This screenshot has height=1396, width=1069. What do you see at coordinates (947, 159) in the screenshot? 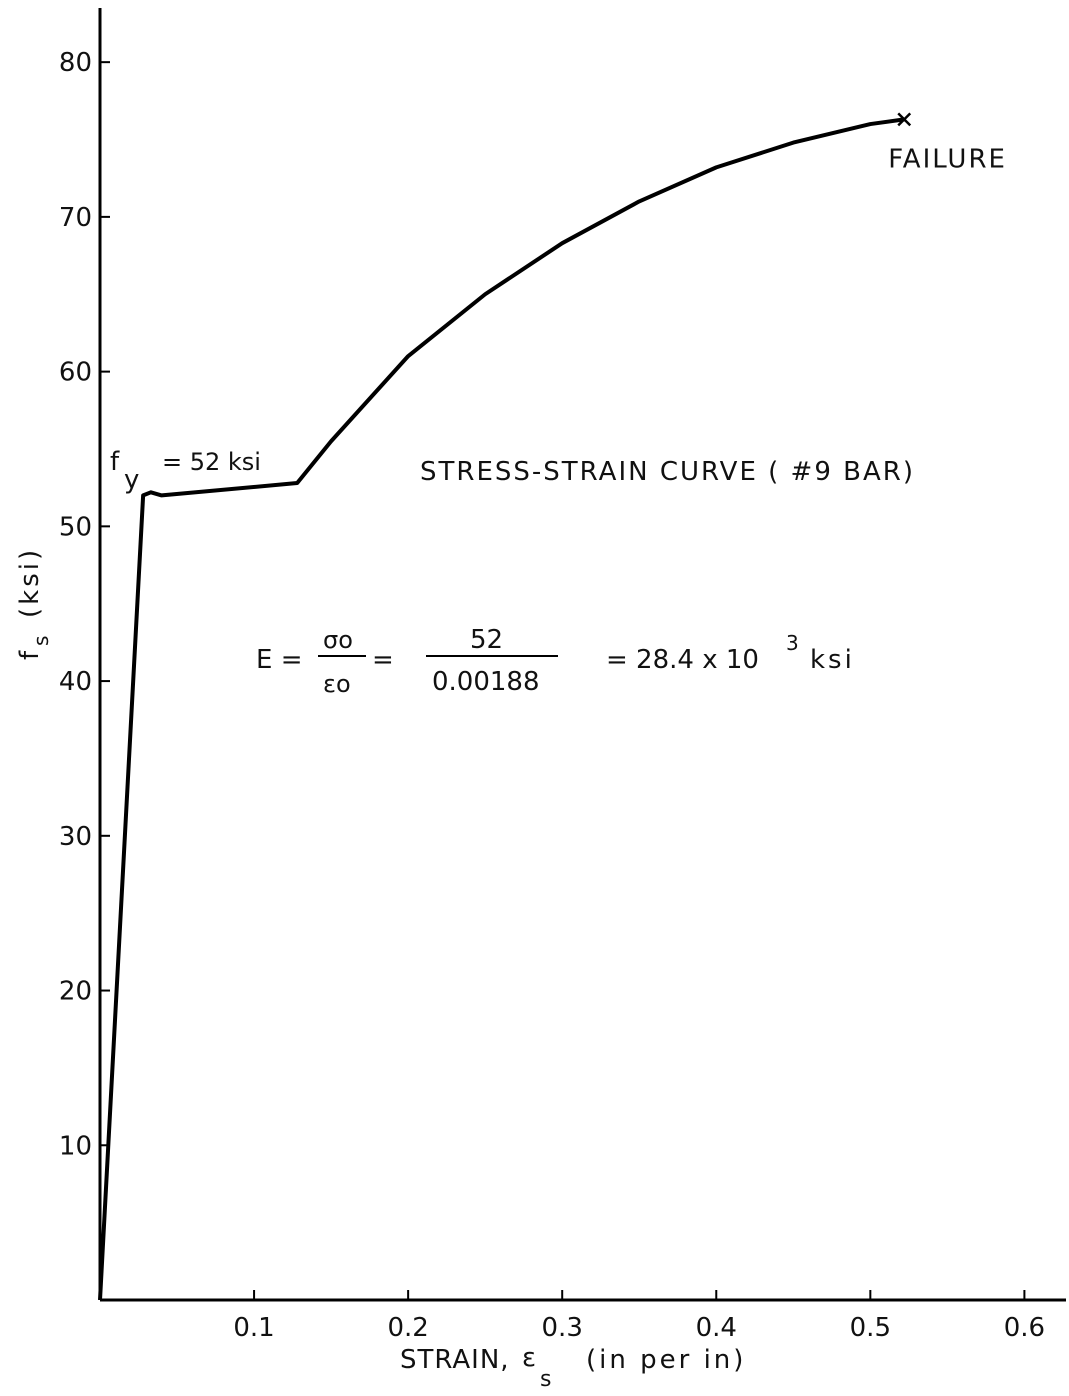
I see `failure-label: FAILURE` at bounding box center [947, 159].